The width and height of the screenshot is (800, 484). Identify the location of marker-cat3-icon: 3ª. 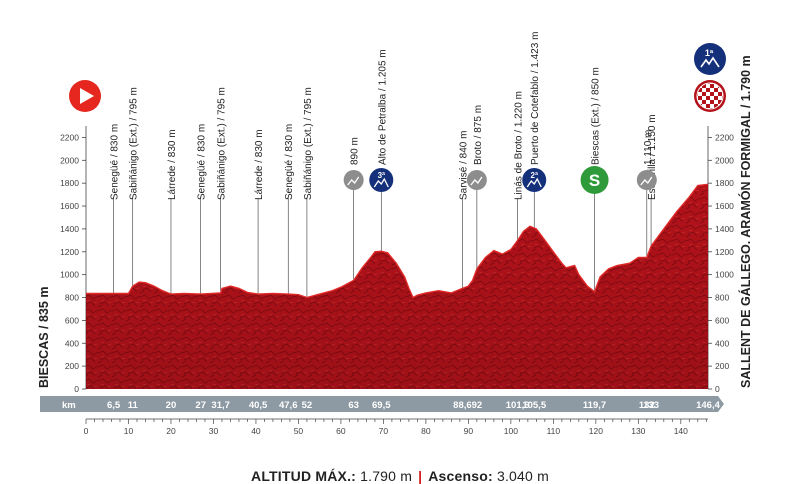
(381, 180).